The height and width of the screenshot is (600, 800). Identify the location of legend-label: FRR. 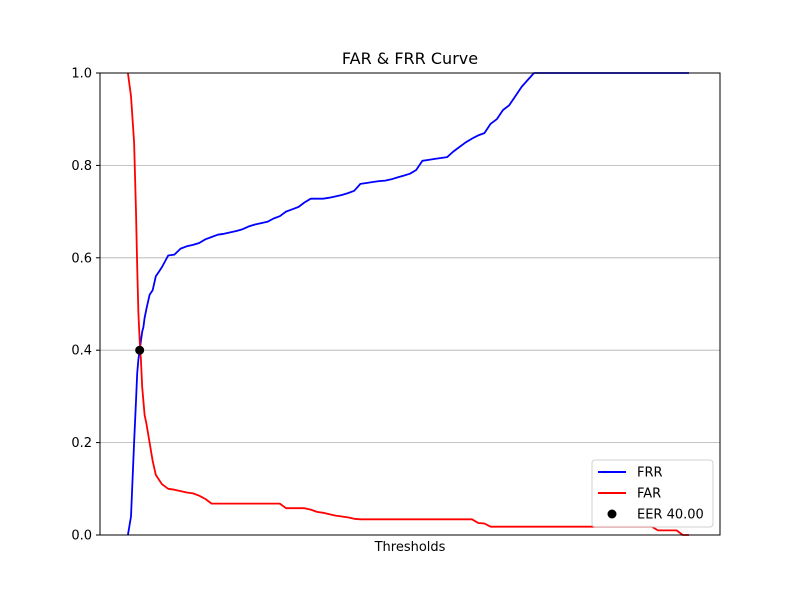
(650, 473).